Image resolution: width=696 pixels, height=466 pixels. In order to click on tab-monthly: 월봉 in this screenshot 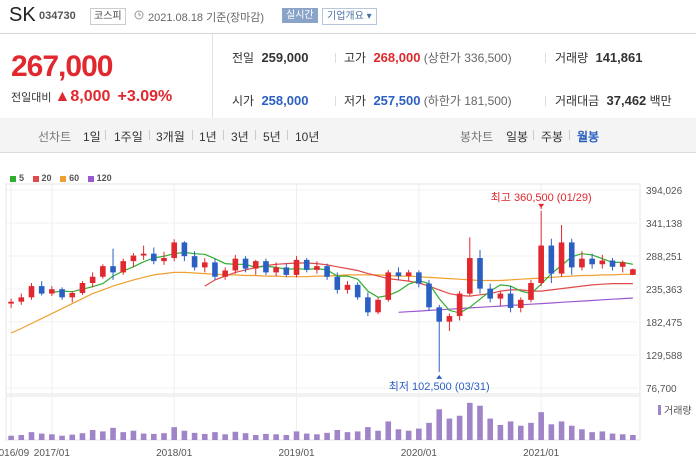, I will do `click(588, 137)`.